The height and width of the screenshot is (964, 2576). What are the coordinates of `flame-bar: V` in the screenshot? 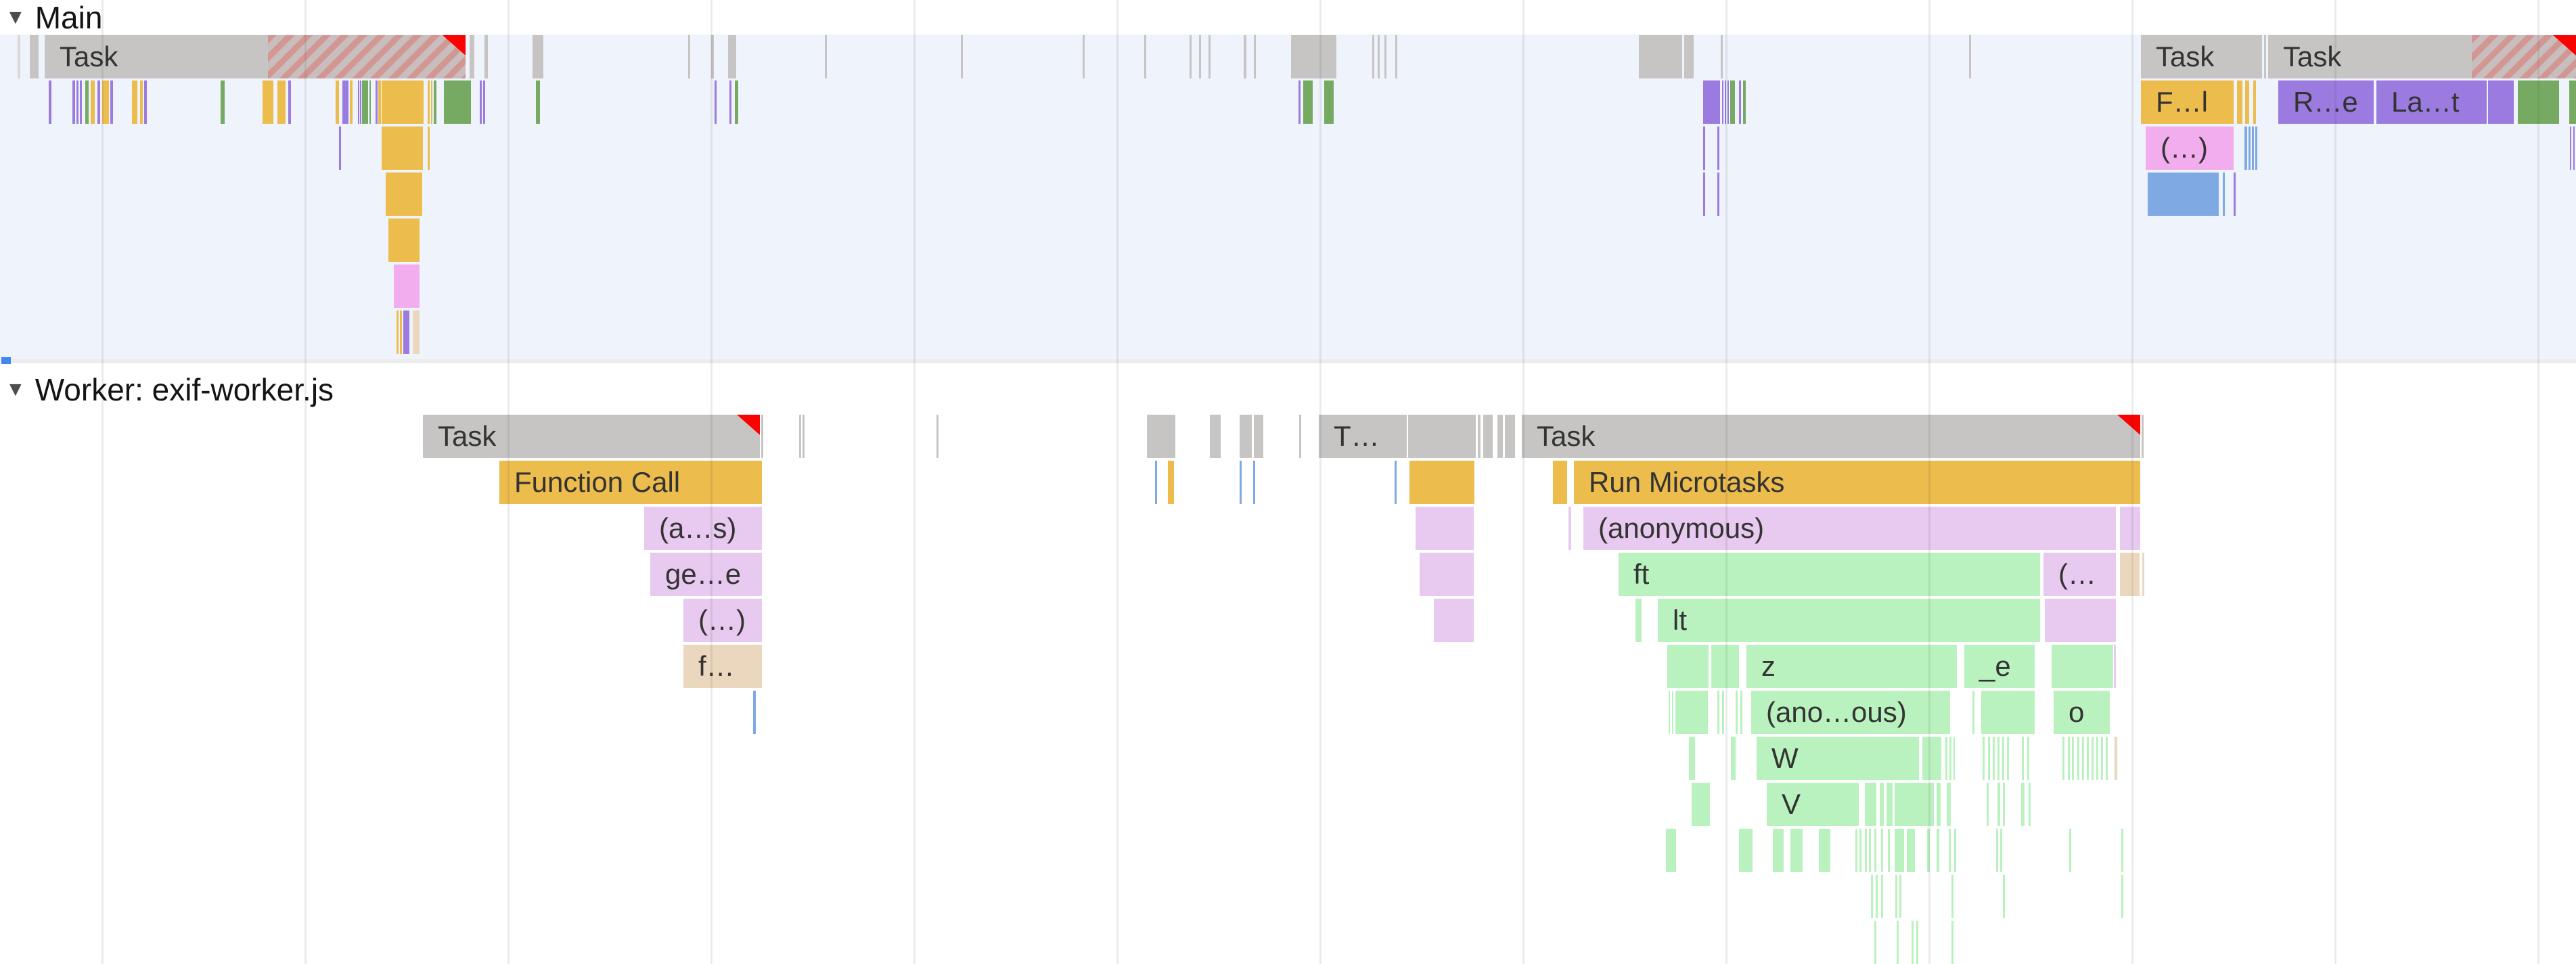 It's located at (1813, 805).